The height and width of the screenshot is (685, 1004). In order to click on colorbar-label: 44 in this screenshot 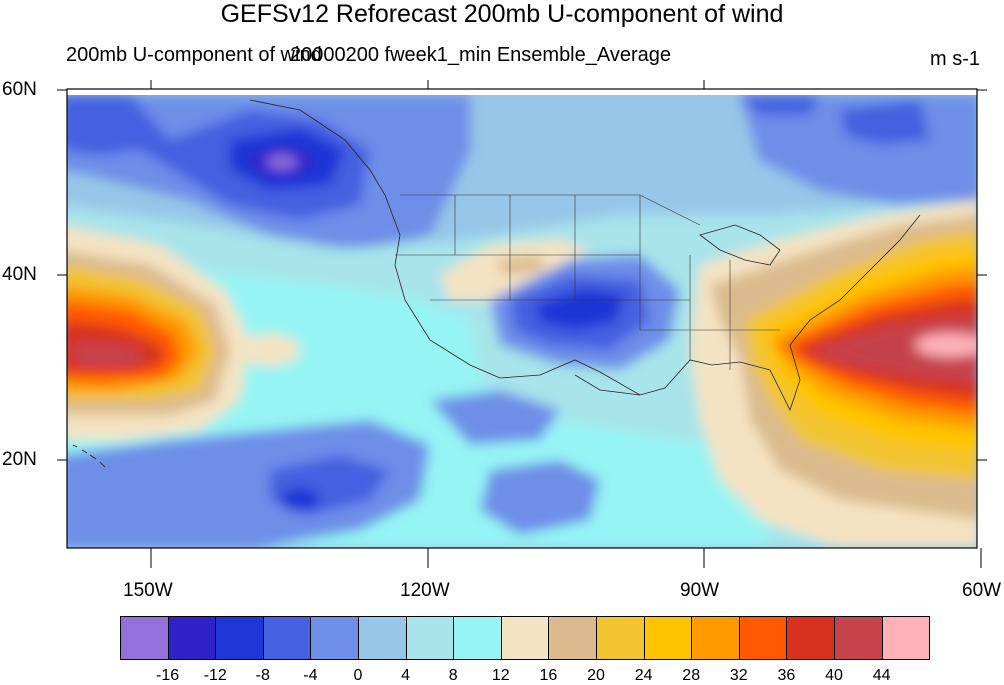, I will do `click(881, 675)`.